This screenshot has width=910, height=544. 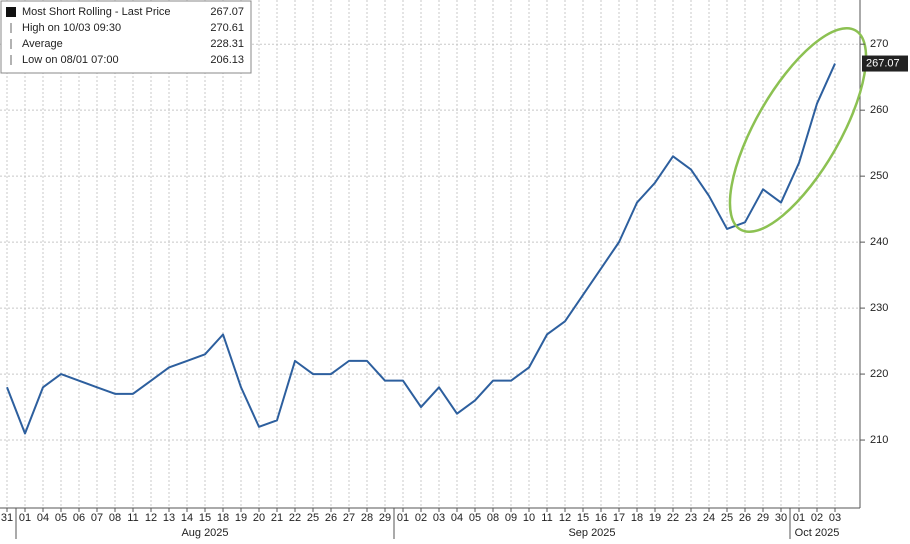 What do you see at coordinates (591, 533) in the screenshot?
I see `month-label: Sep 2025` at bounding box center [591, 533].